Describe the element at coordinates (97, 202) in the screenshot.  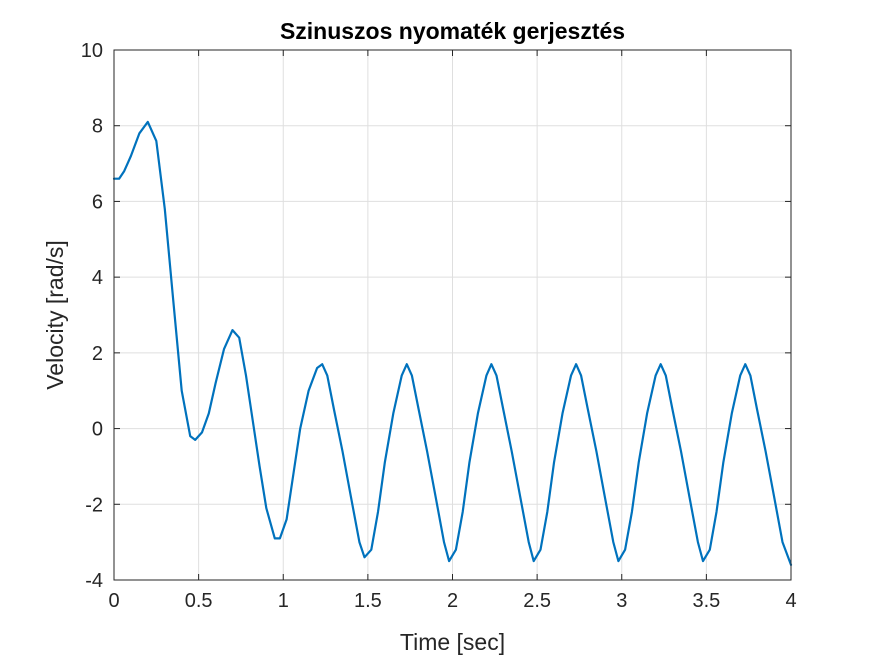
I see `y-tick-label: 6` at that location.